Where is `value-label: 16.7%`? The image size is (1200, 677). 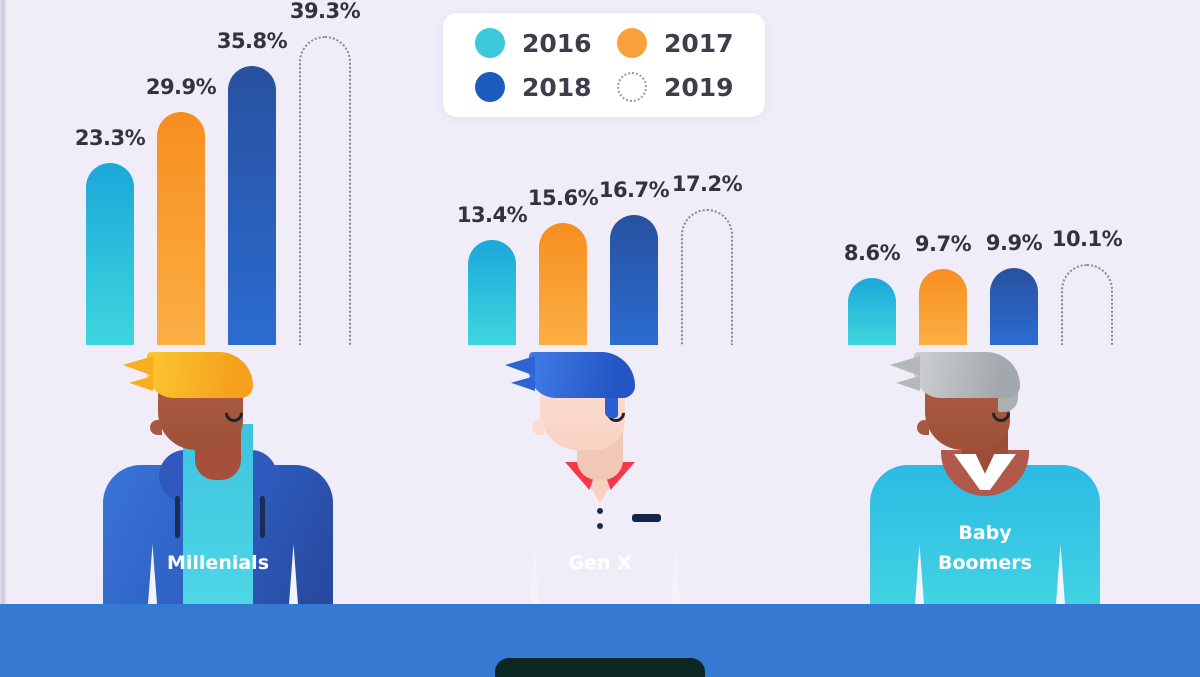
value-label: 16.7% is located at coordinates (634, 190).